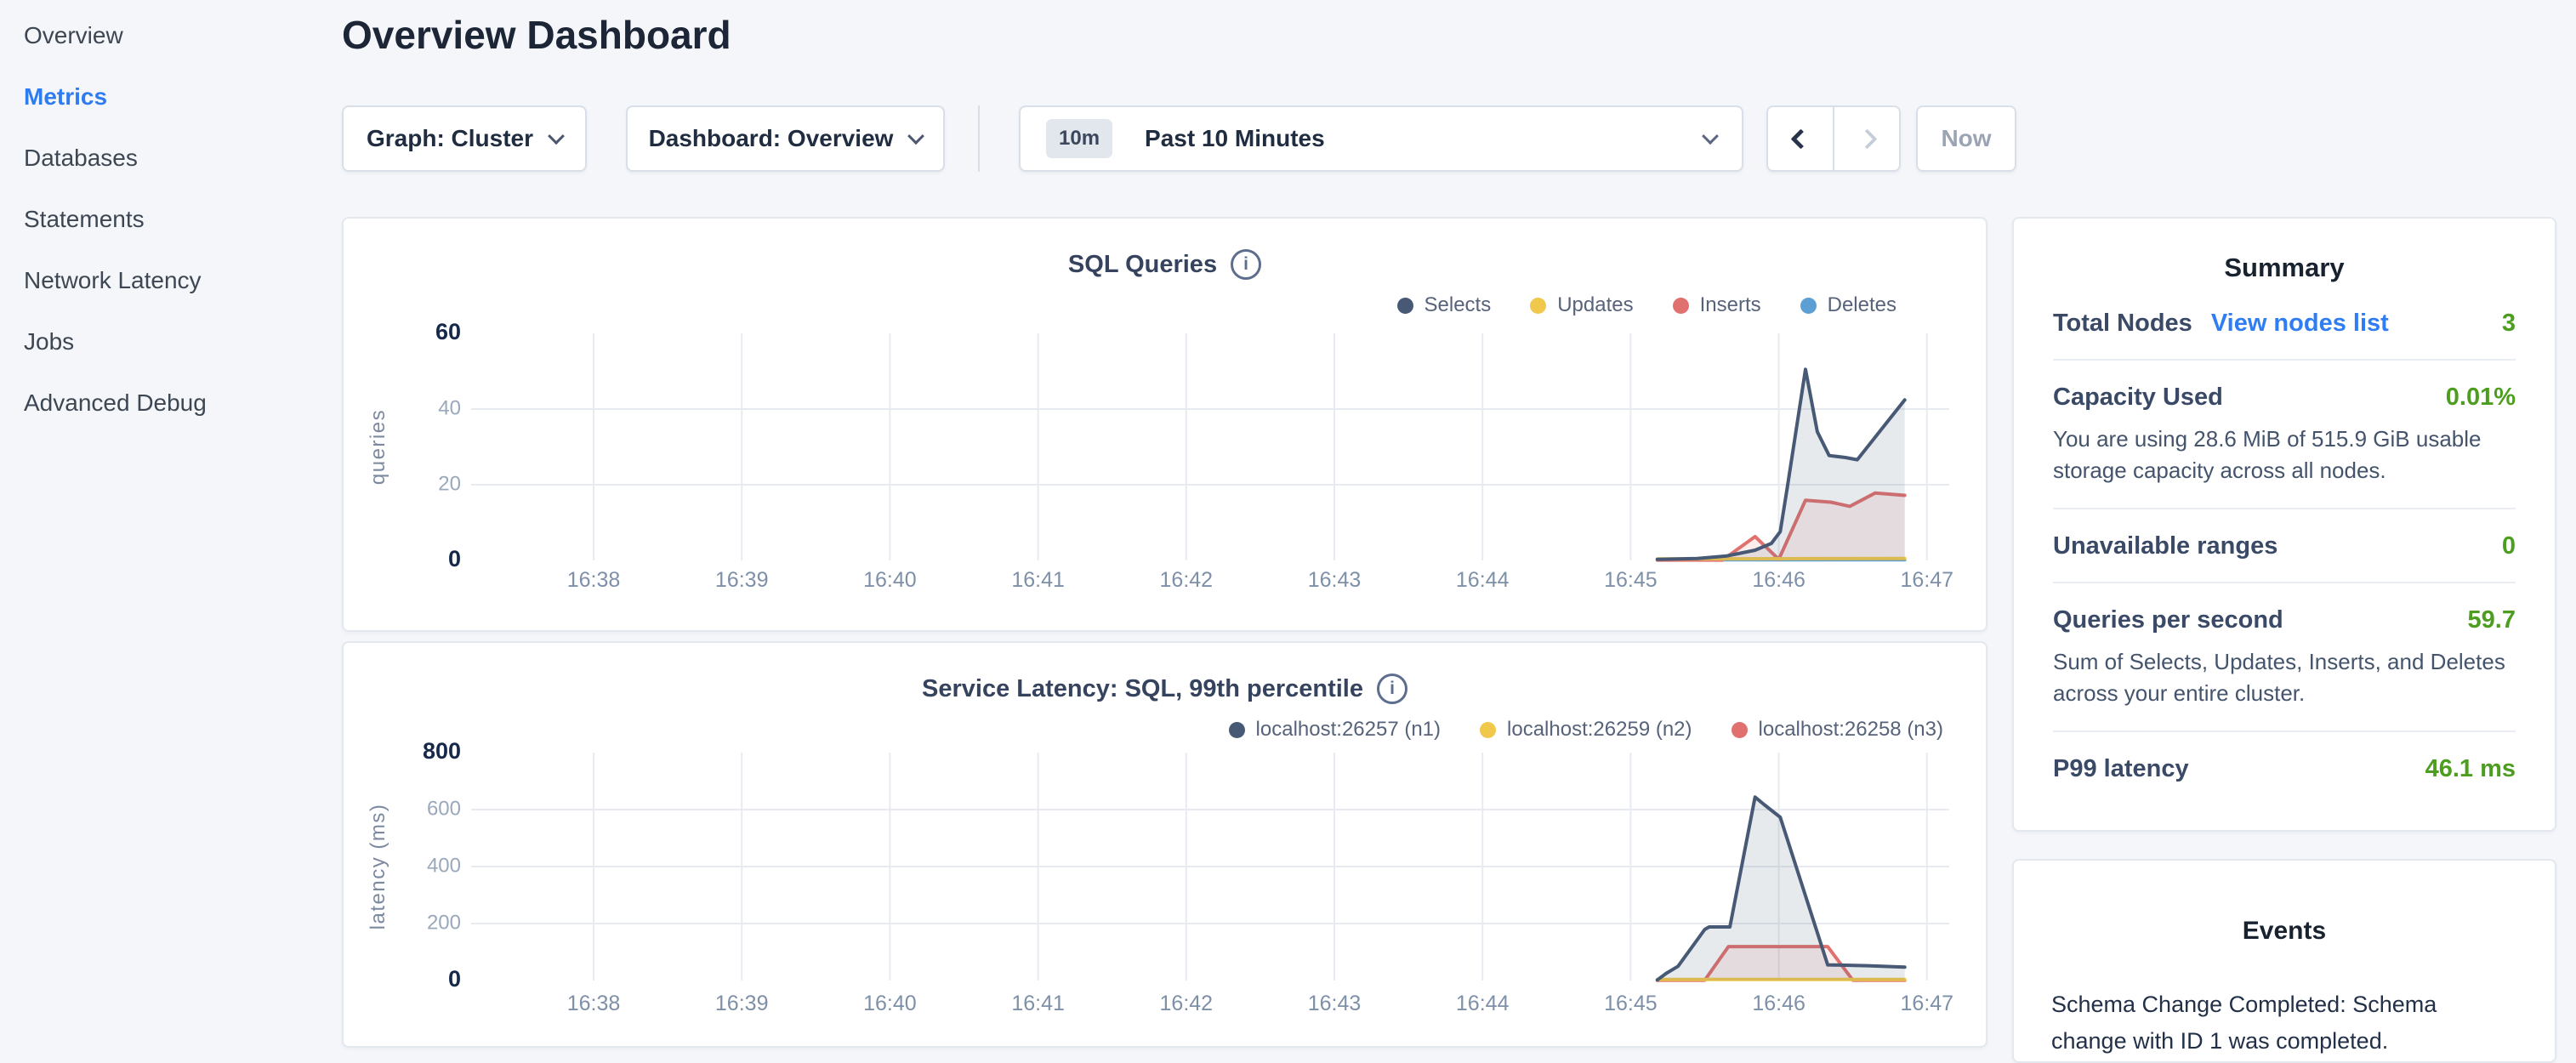 Image resolution: width=2576 pixels, height=1063 pixels. I want to click on y-tick-label: 200, so click(444, 923).